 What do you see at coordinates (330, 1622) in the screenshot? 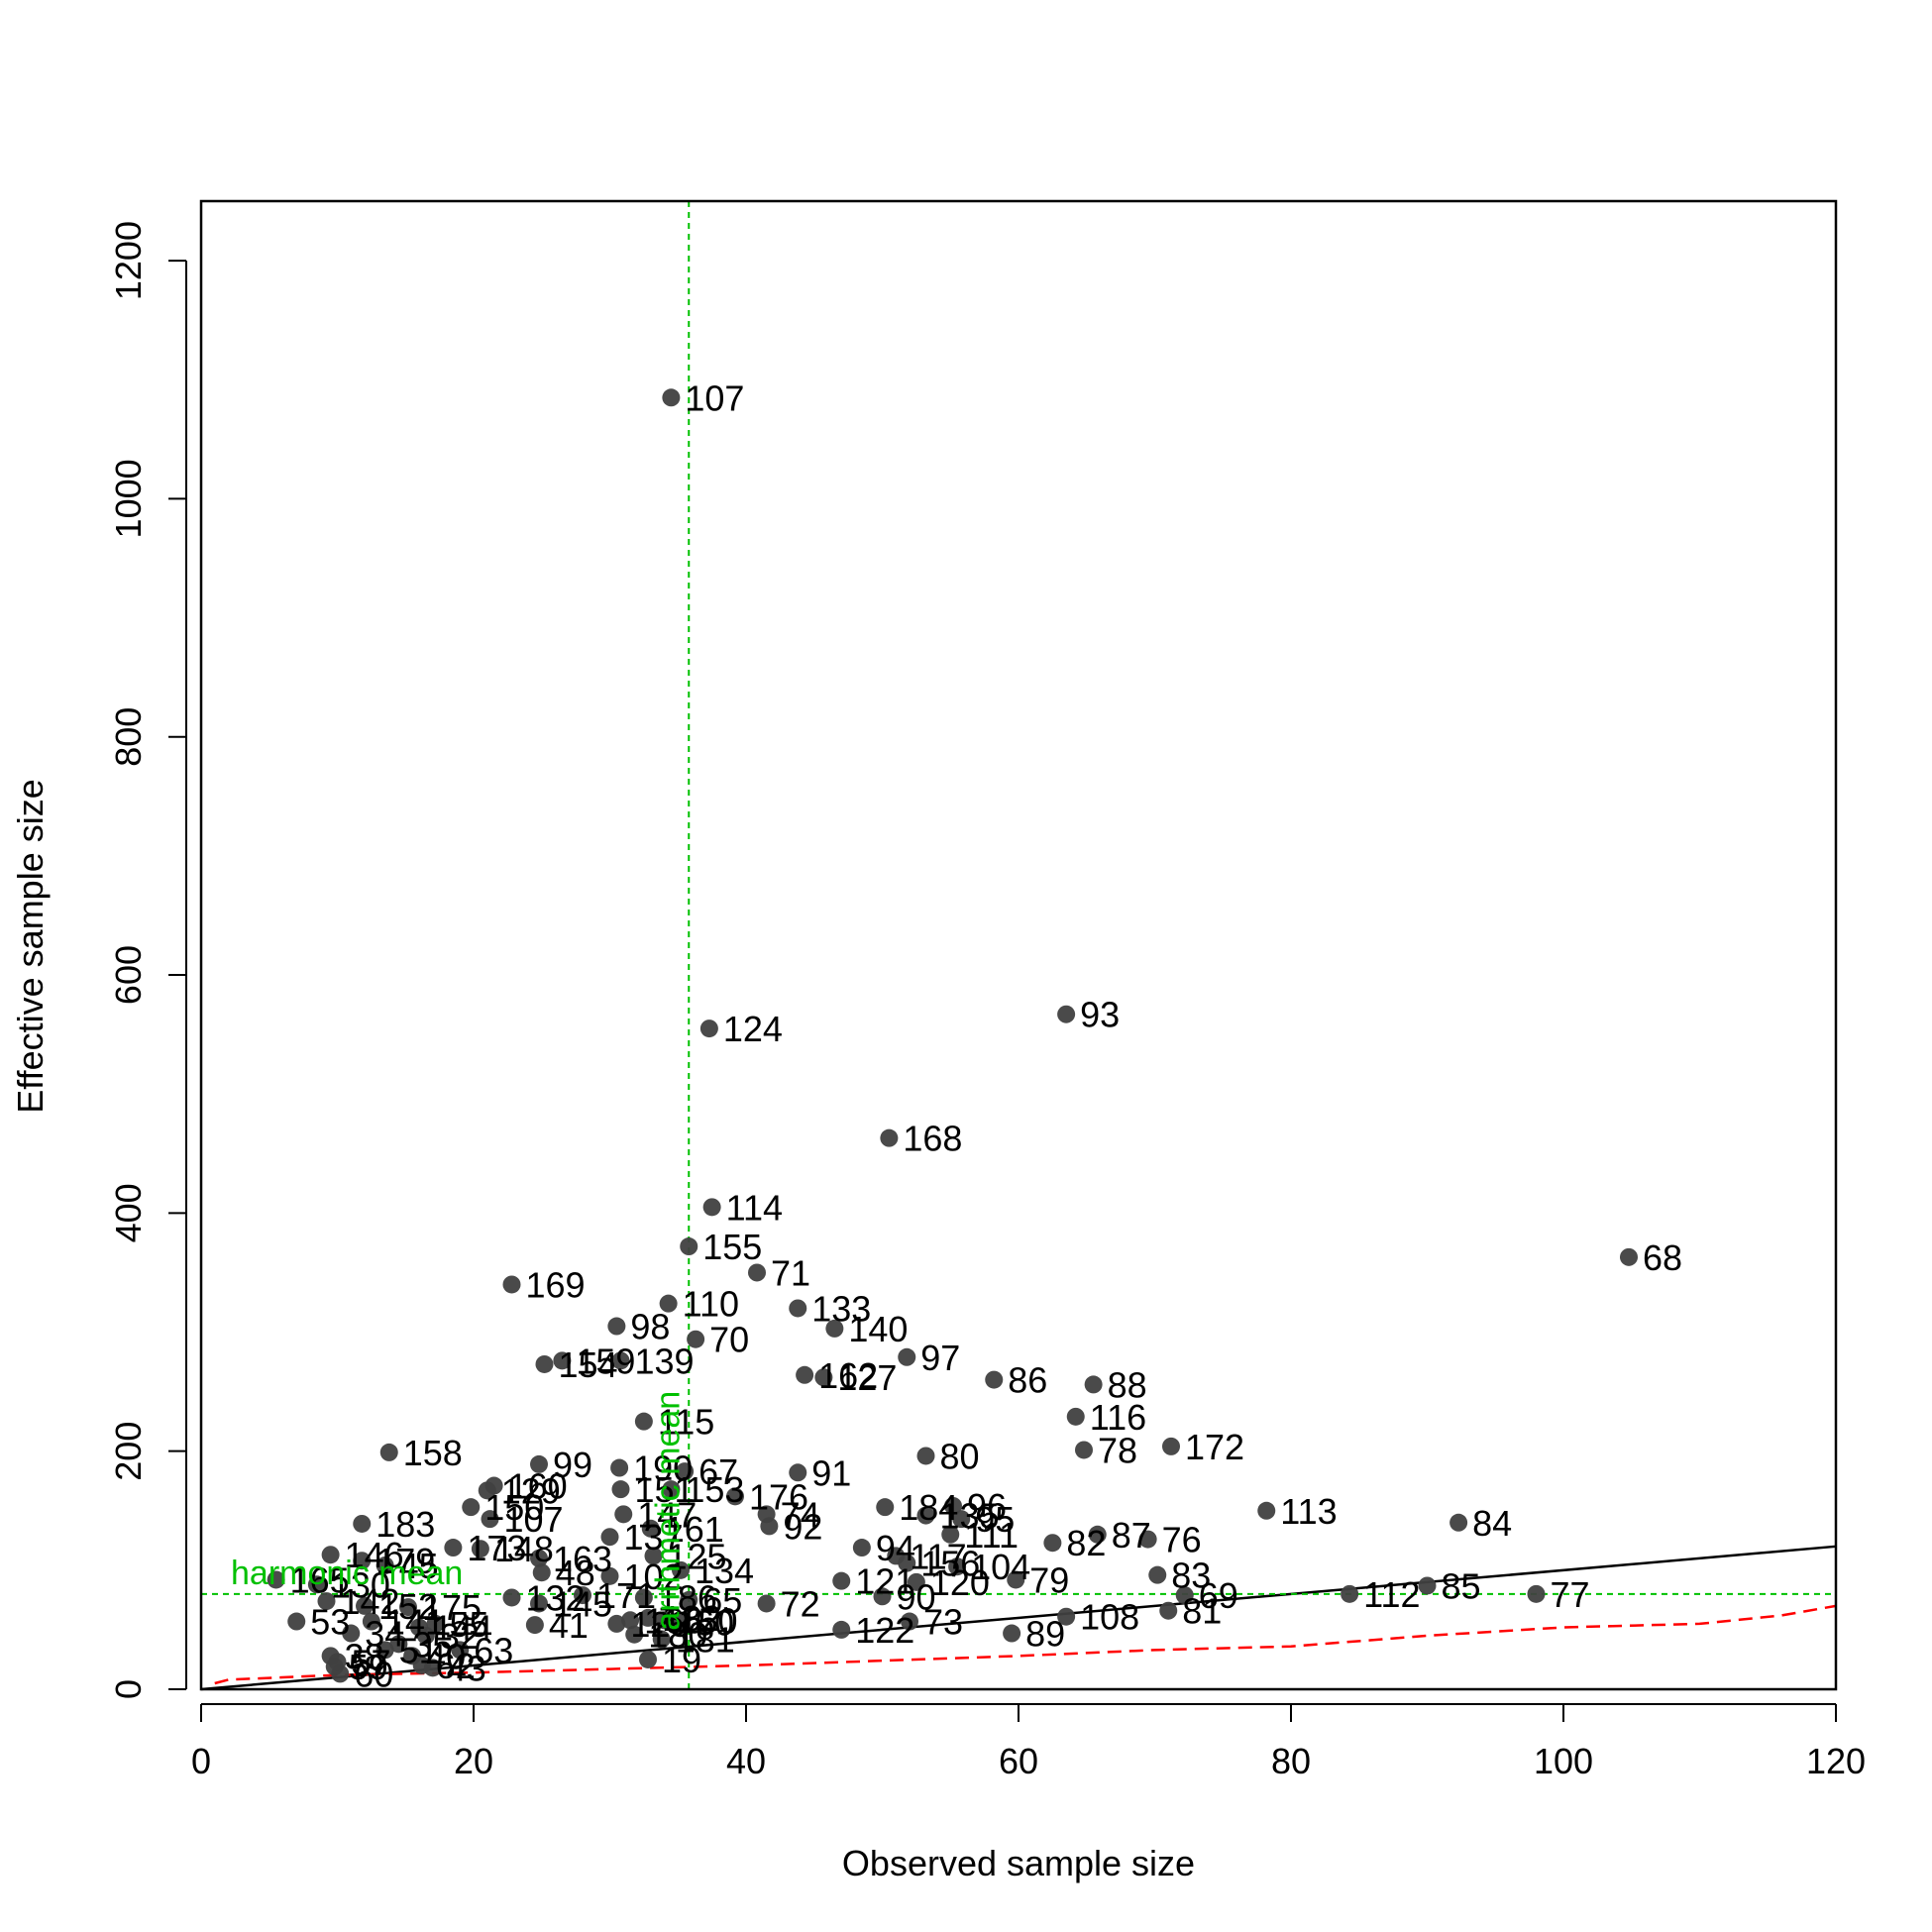
I see `point-label: 53` at bounding box center [330, 1622].